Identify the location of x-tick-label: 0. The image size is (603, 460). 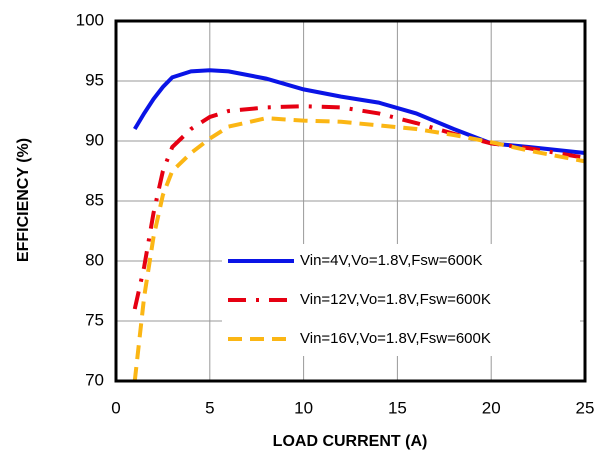
(115, 407).